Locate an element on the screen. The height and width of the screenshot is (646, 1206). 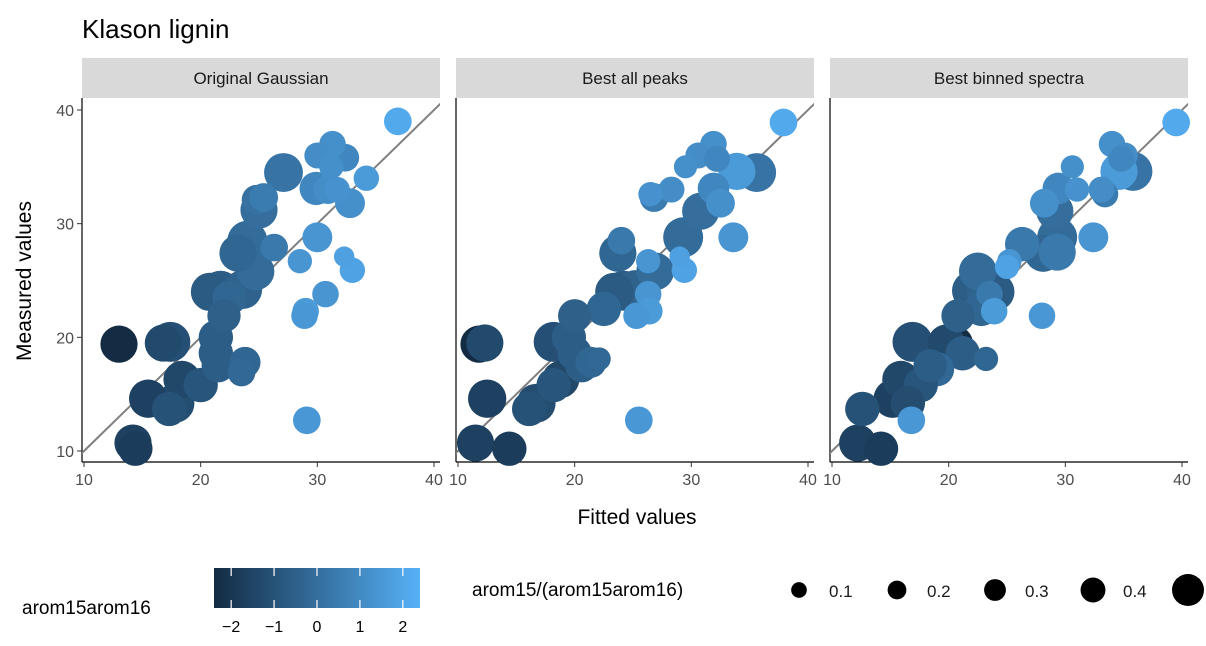
facet-label: Best binned spectra is located at coordinates (1009, 78).